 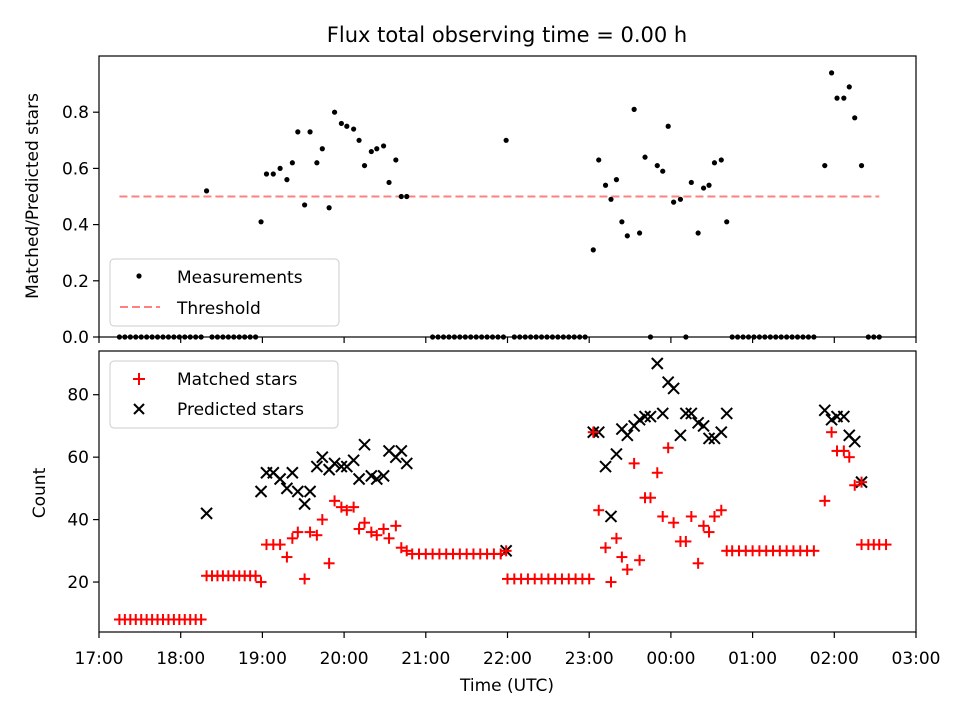 I want to click on legend-matched-marker, so click(x=139, y=379).